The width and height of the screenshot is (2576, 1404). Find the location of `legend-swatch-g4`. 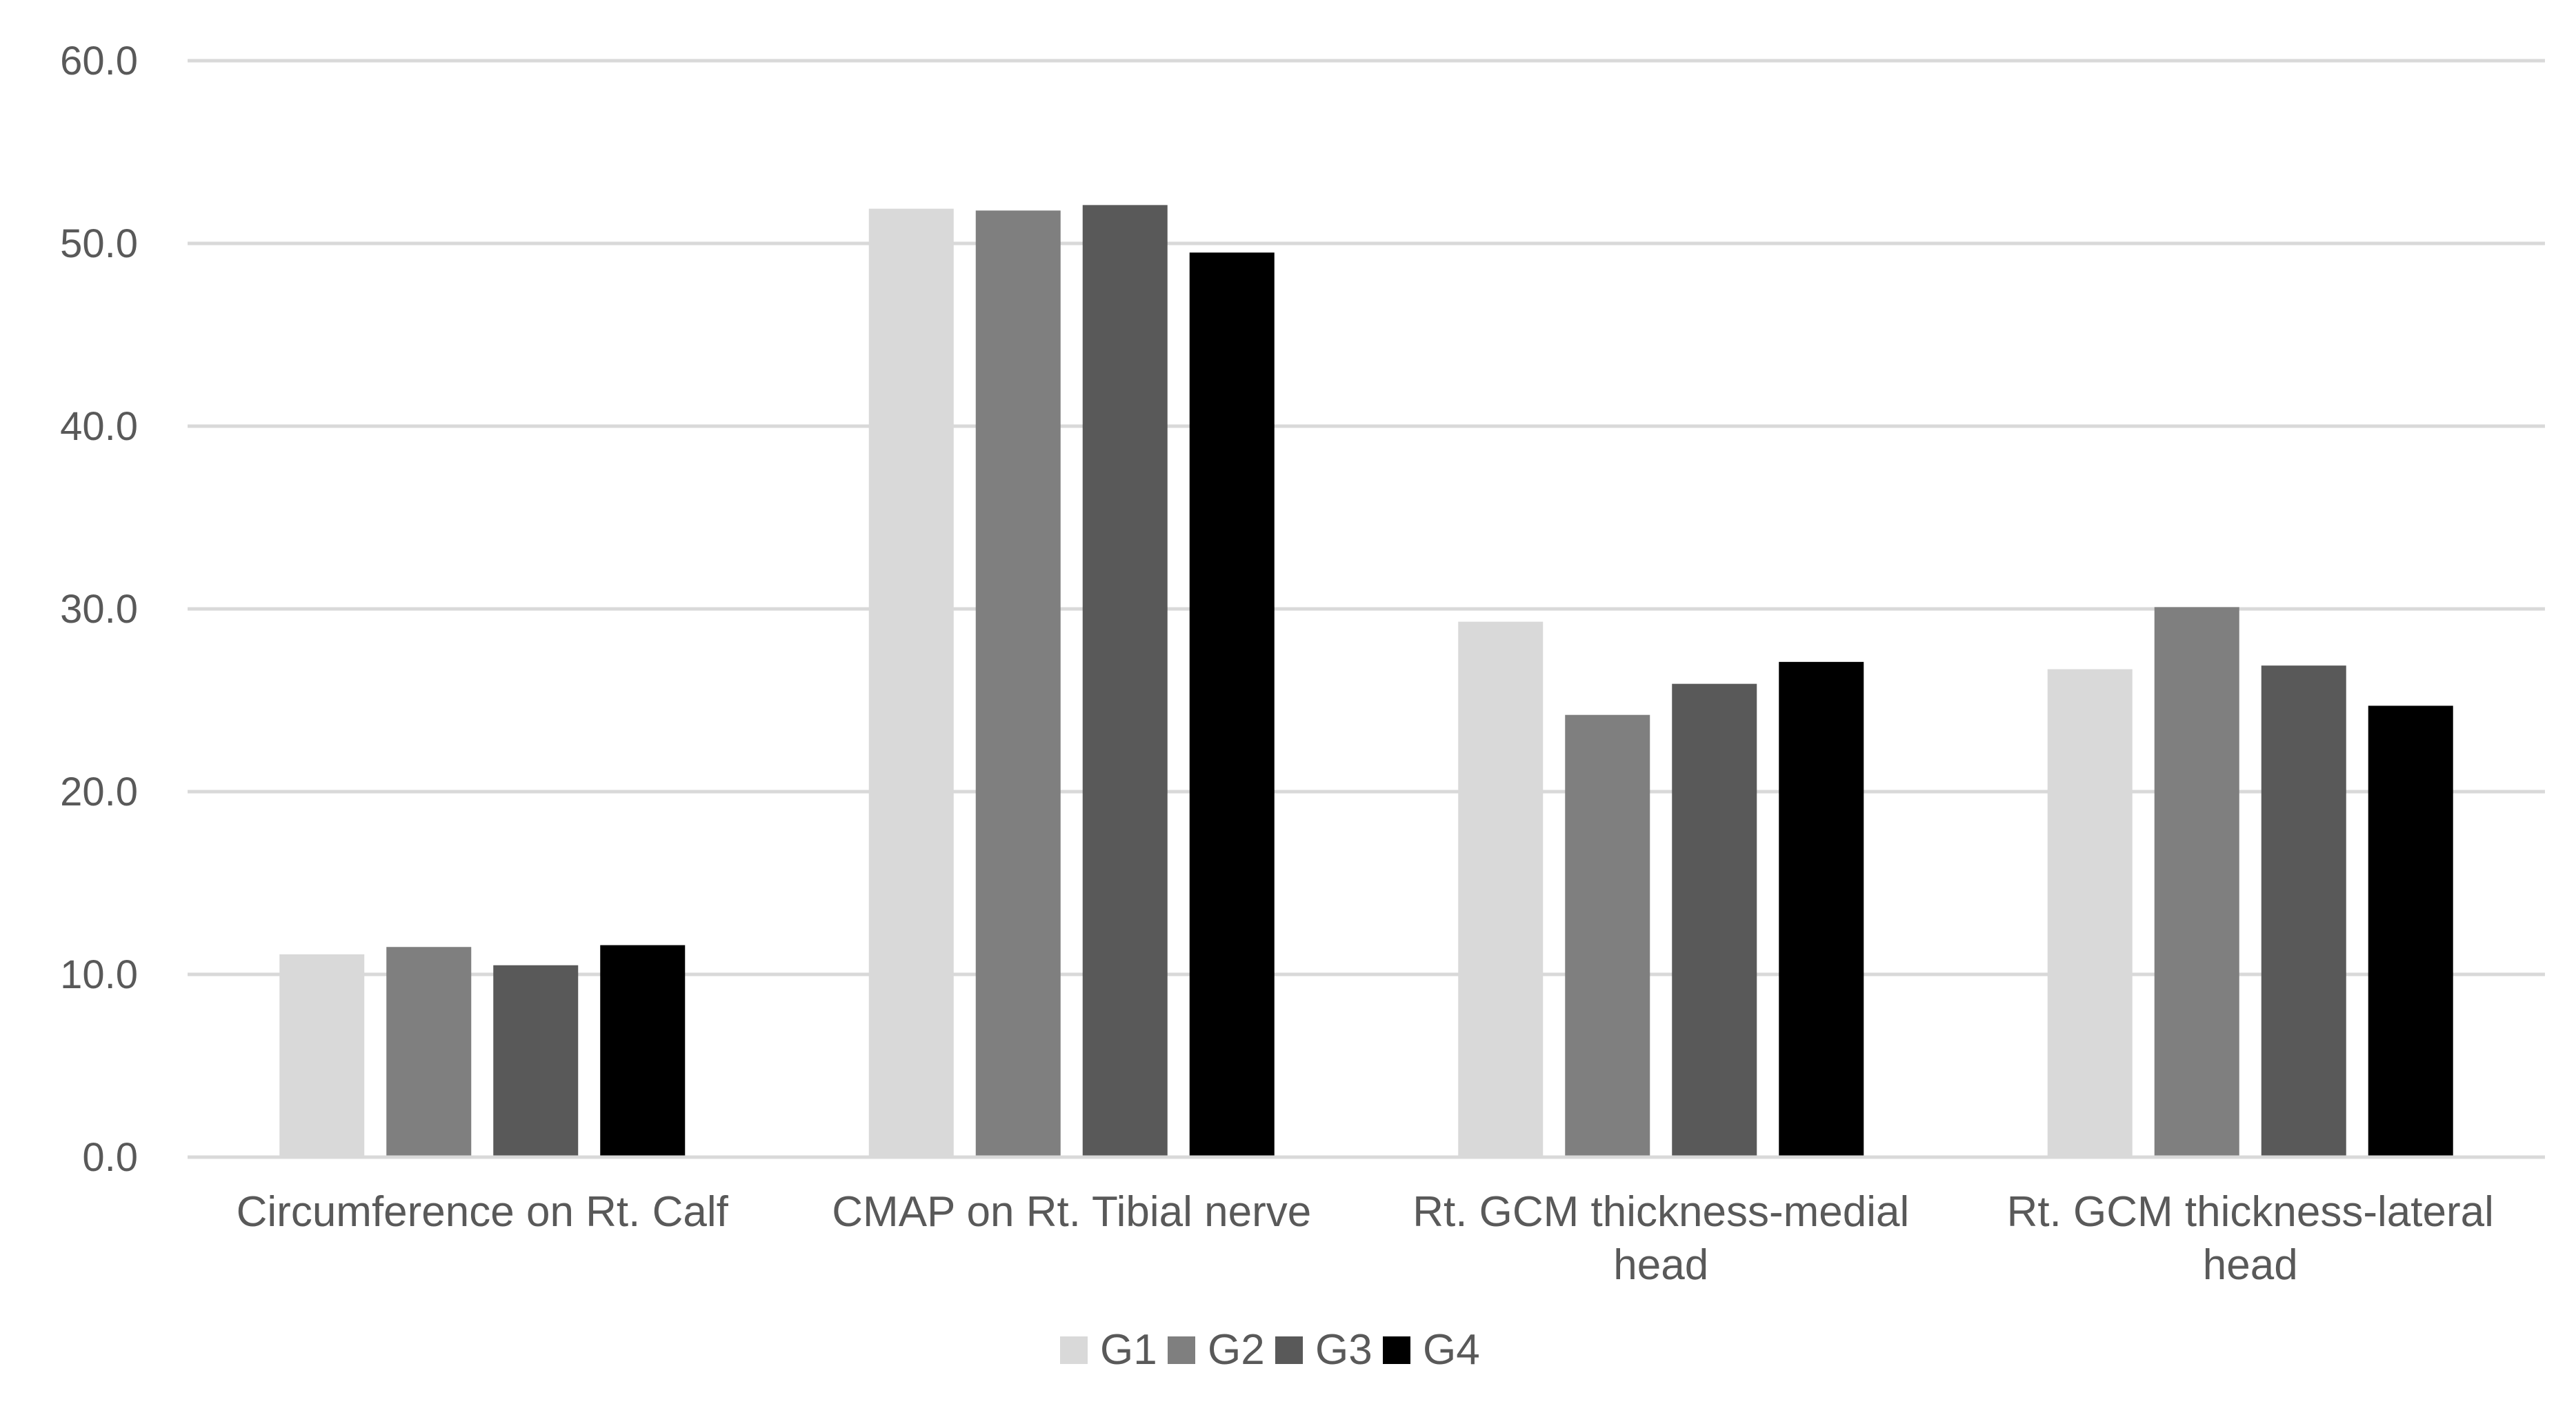

legend-swatch-g4 is located at coordinates (1396, 1350).